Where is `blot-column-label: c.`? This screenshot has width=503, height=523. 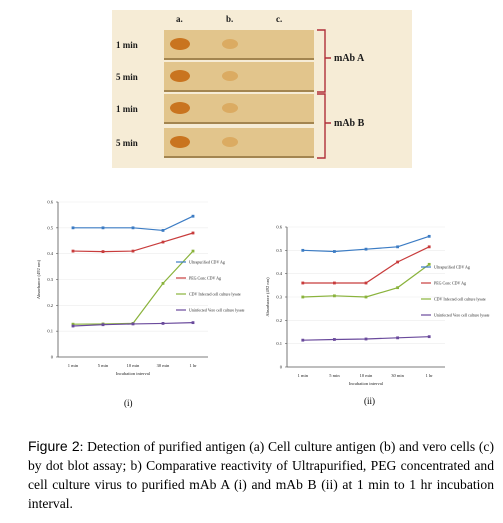
blot-column-label: c. is located at coordinates (279, 19).